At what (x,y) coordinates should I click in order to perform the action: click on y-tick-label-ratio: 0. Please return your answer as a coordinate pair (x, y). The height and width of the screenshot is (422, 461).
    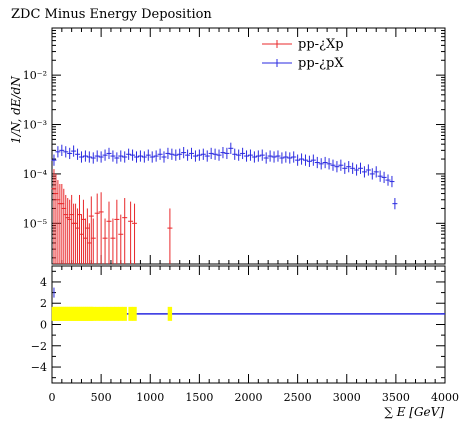
    Looking at the image, I should click on (43, 325).